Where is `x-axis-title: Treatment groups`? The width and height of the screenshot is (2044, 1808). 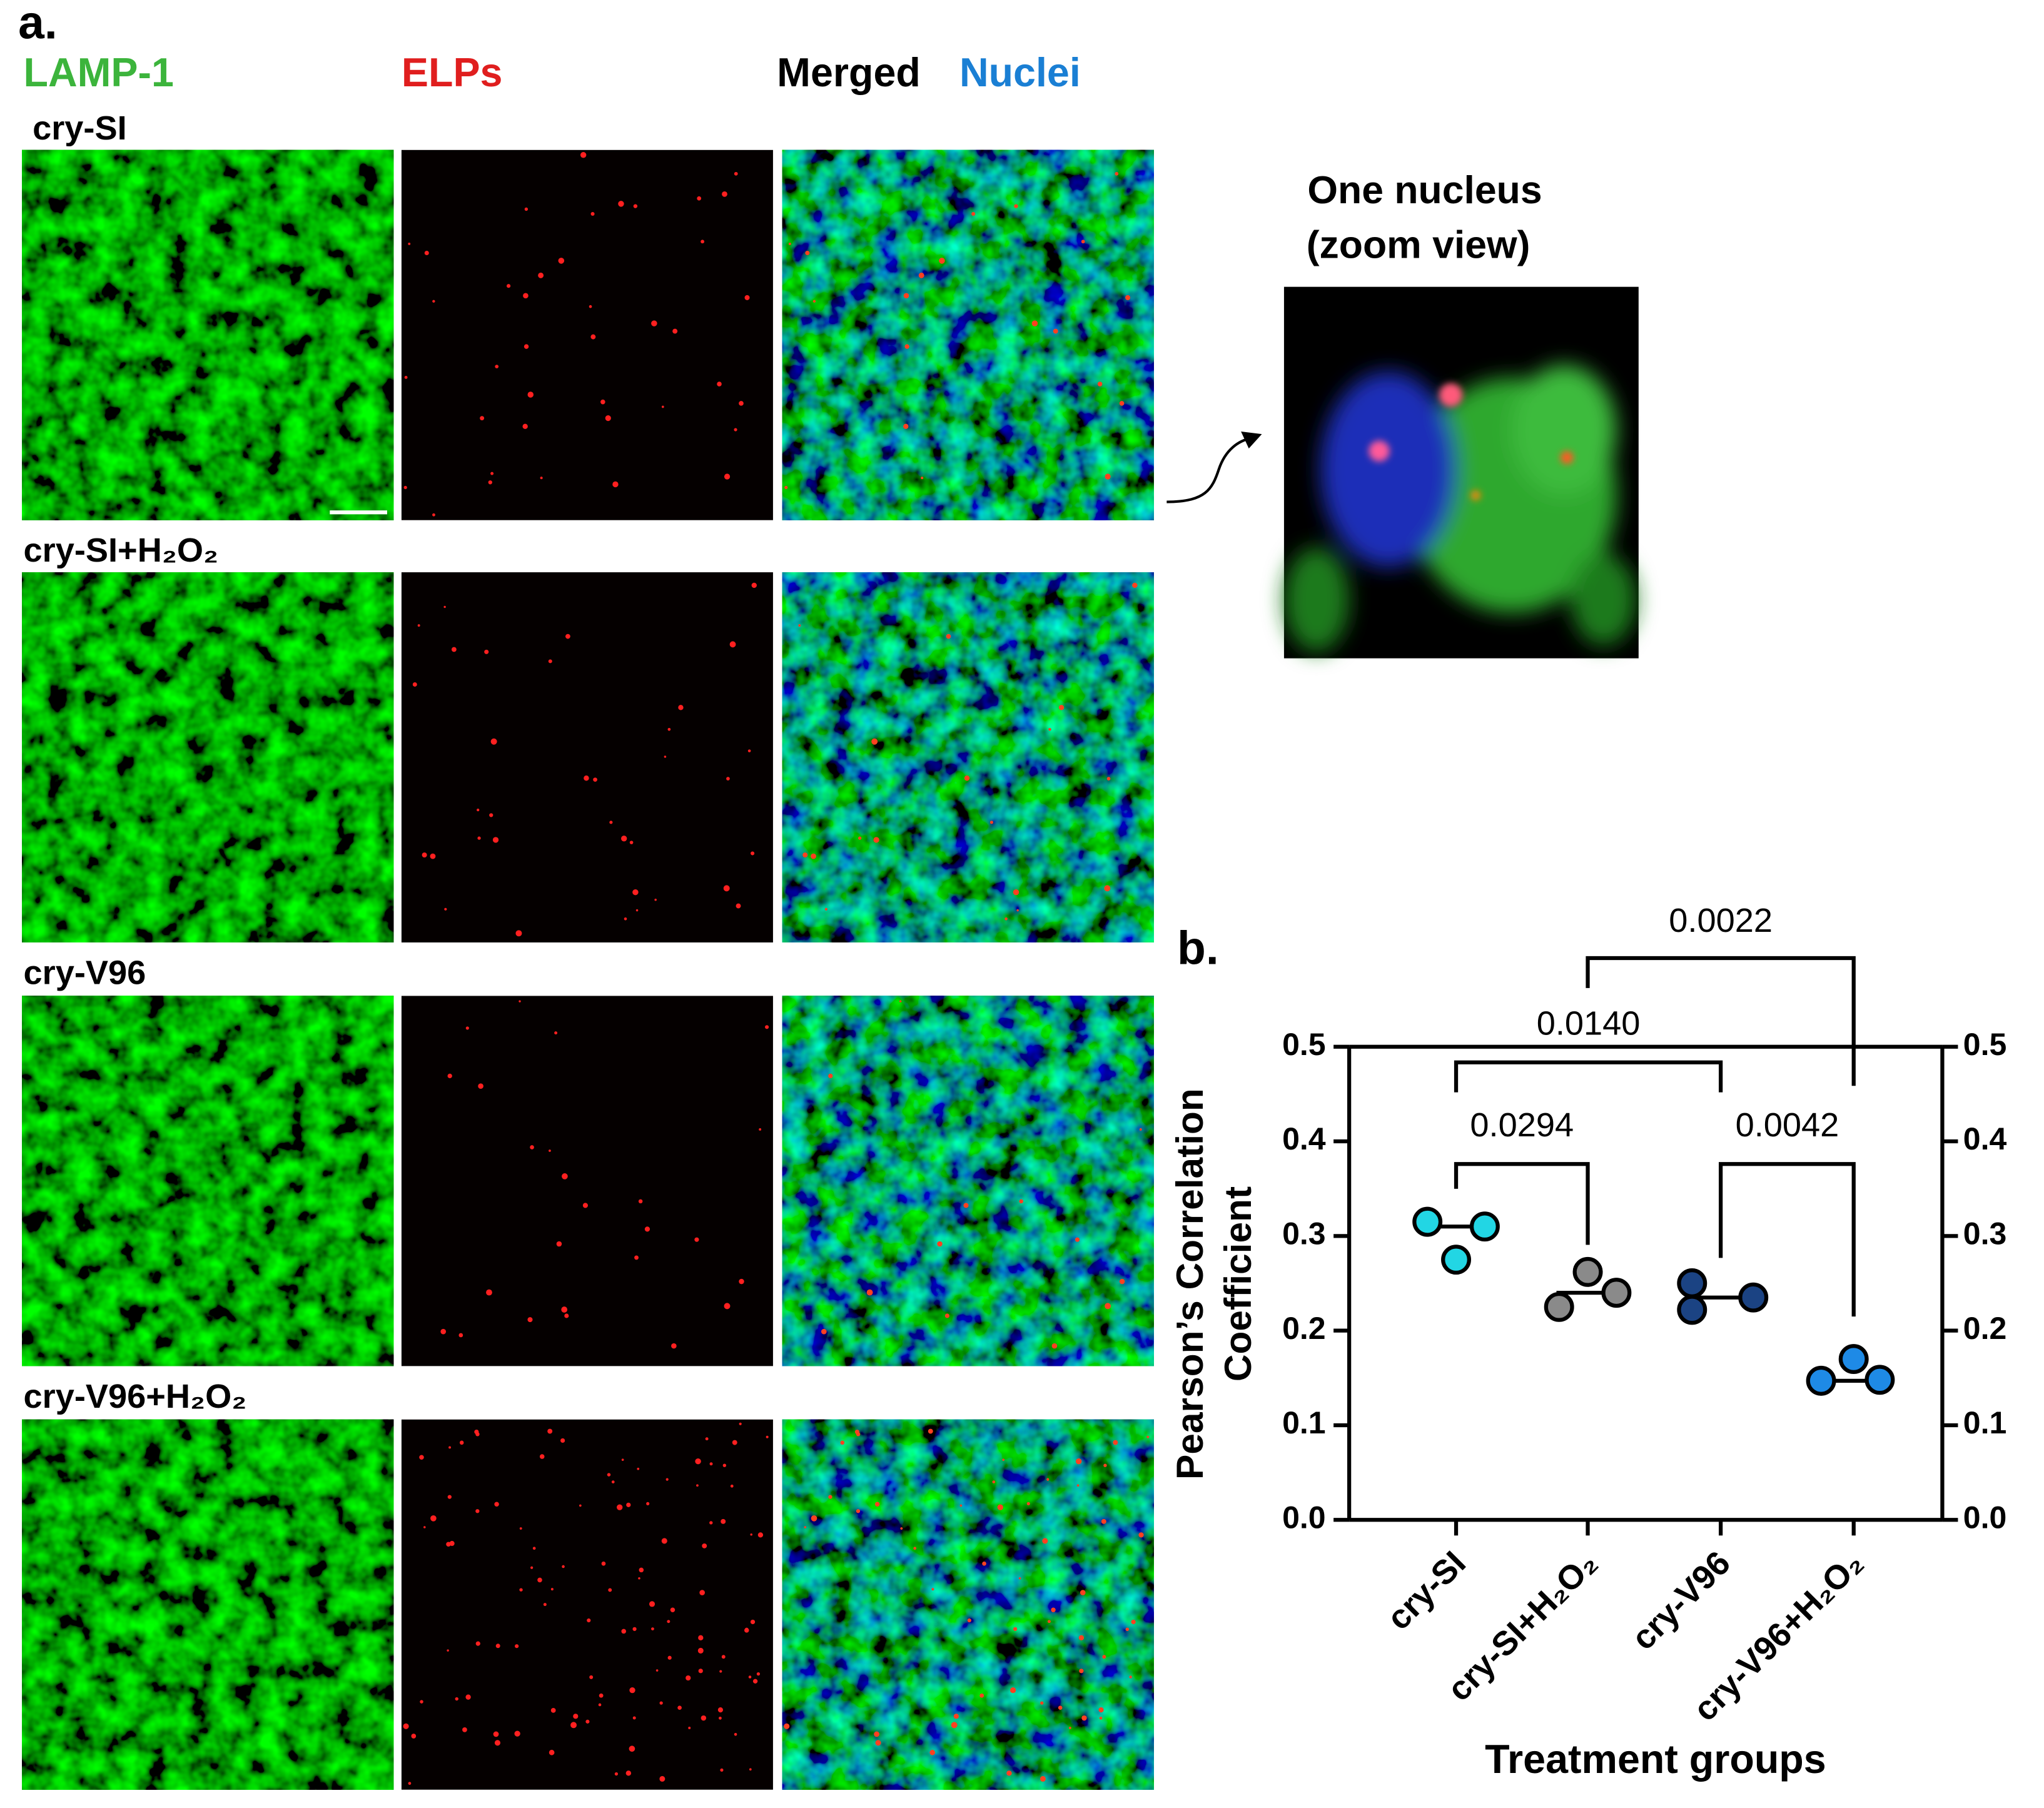
x-axis-title: Treatment groups is located at coordinates (1656, 1759).